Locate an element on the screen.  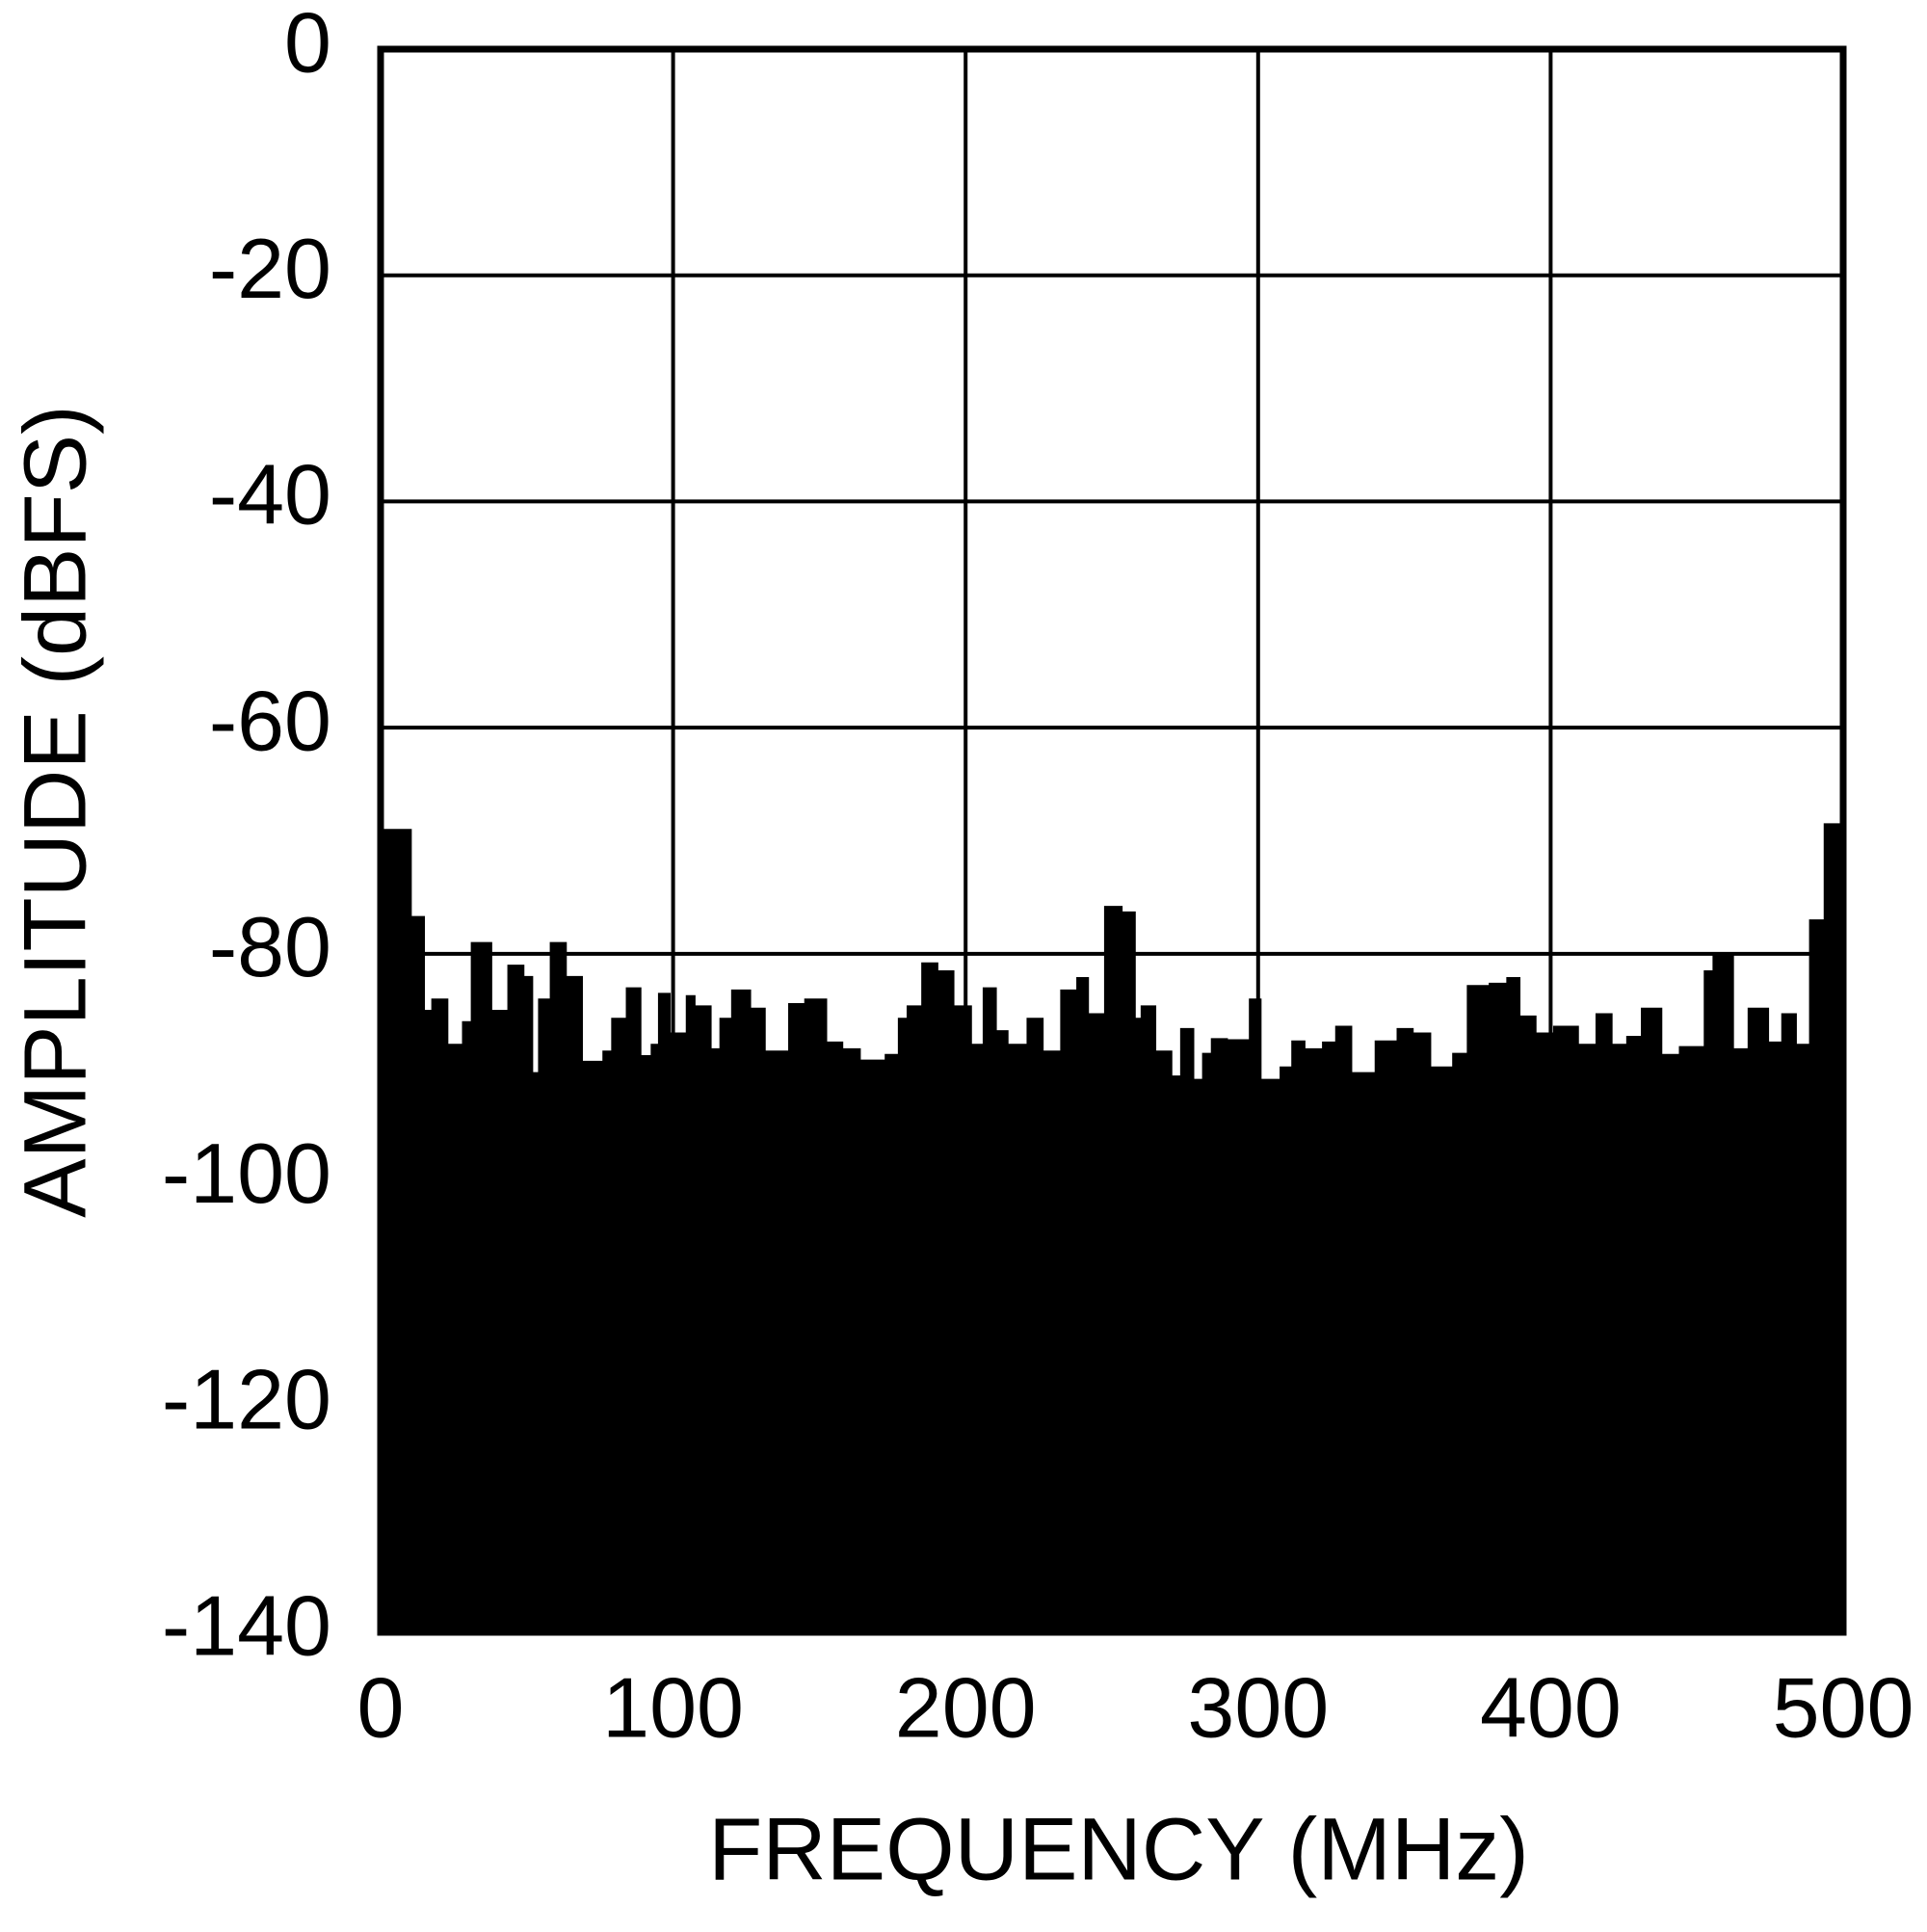
y-tick-label: -120 is located at coordinates (246, 1399).